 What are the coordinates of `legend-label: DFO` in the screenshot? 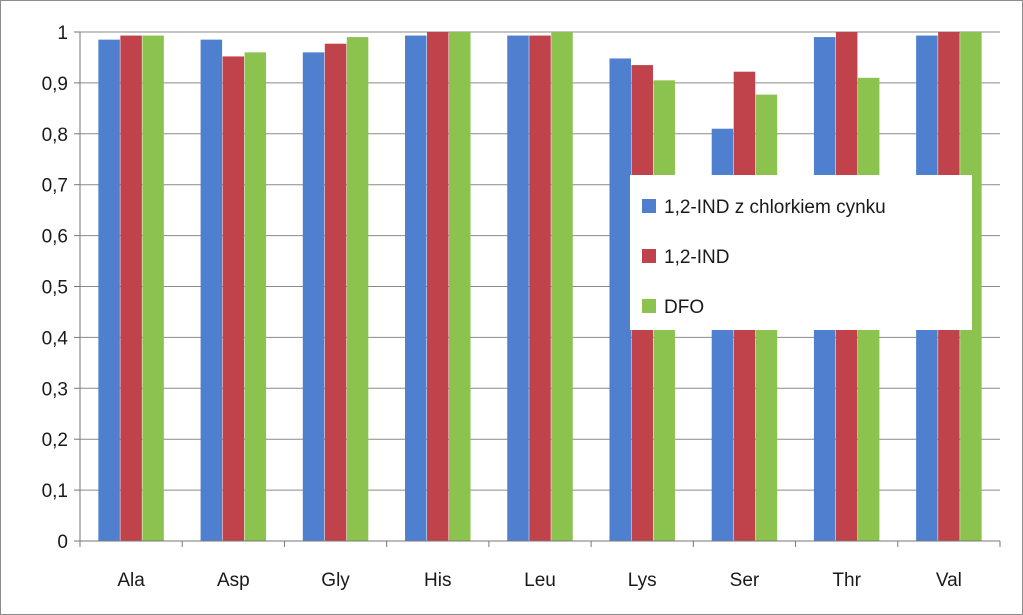 It's located at (684, 307).